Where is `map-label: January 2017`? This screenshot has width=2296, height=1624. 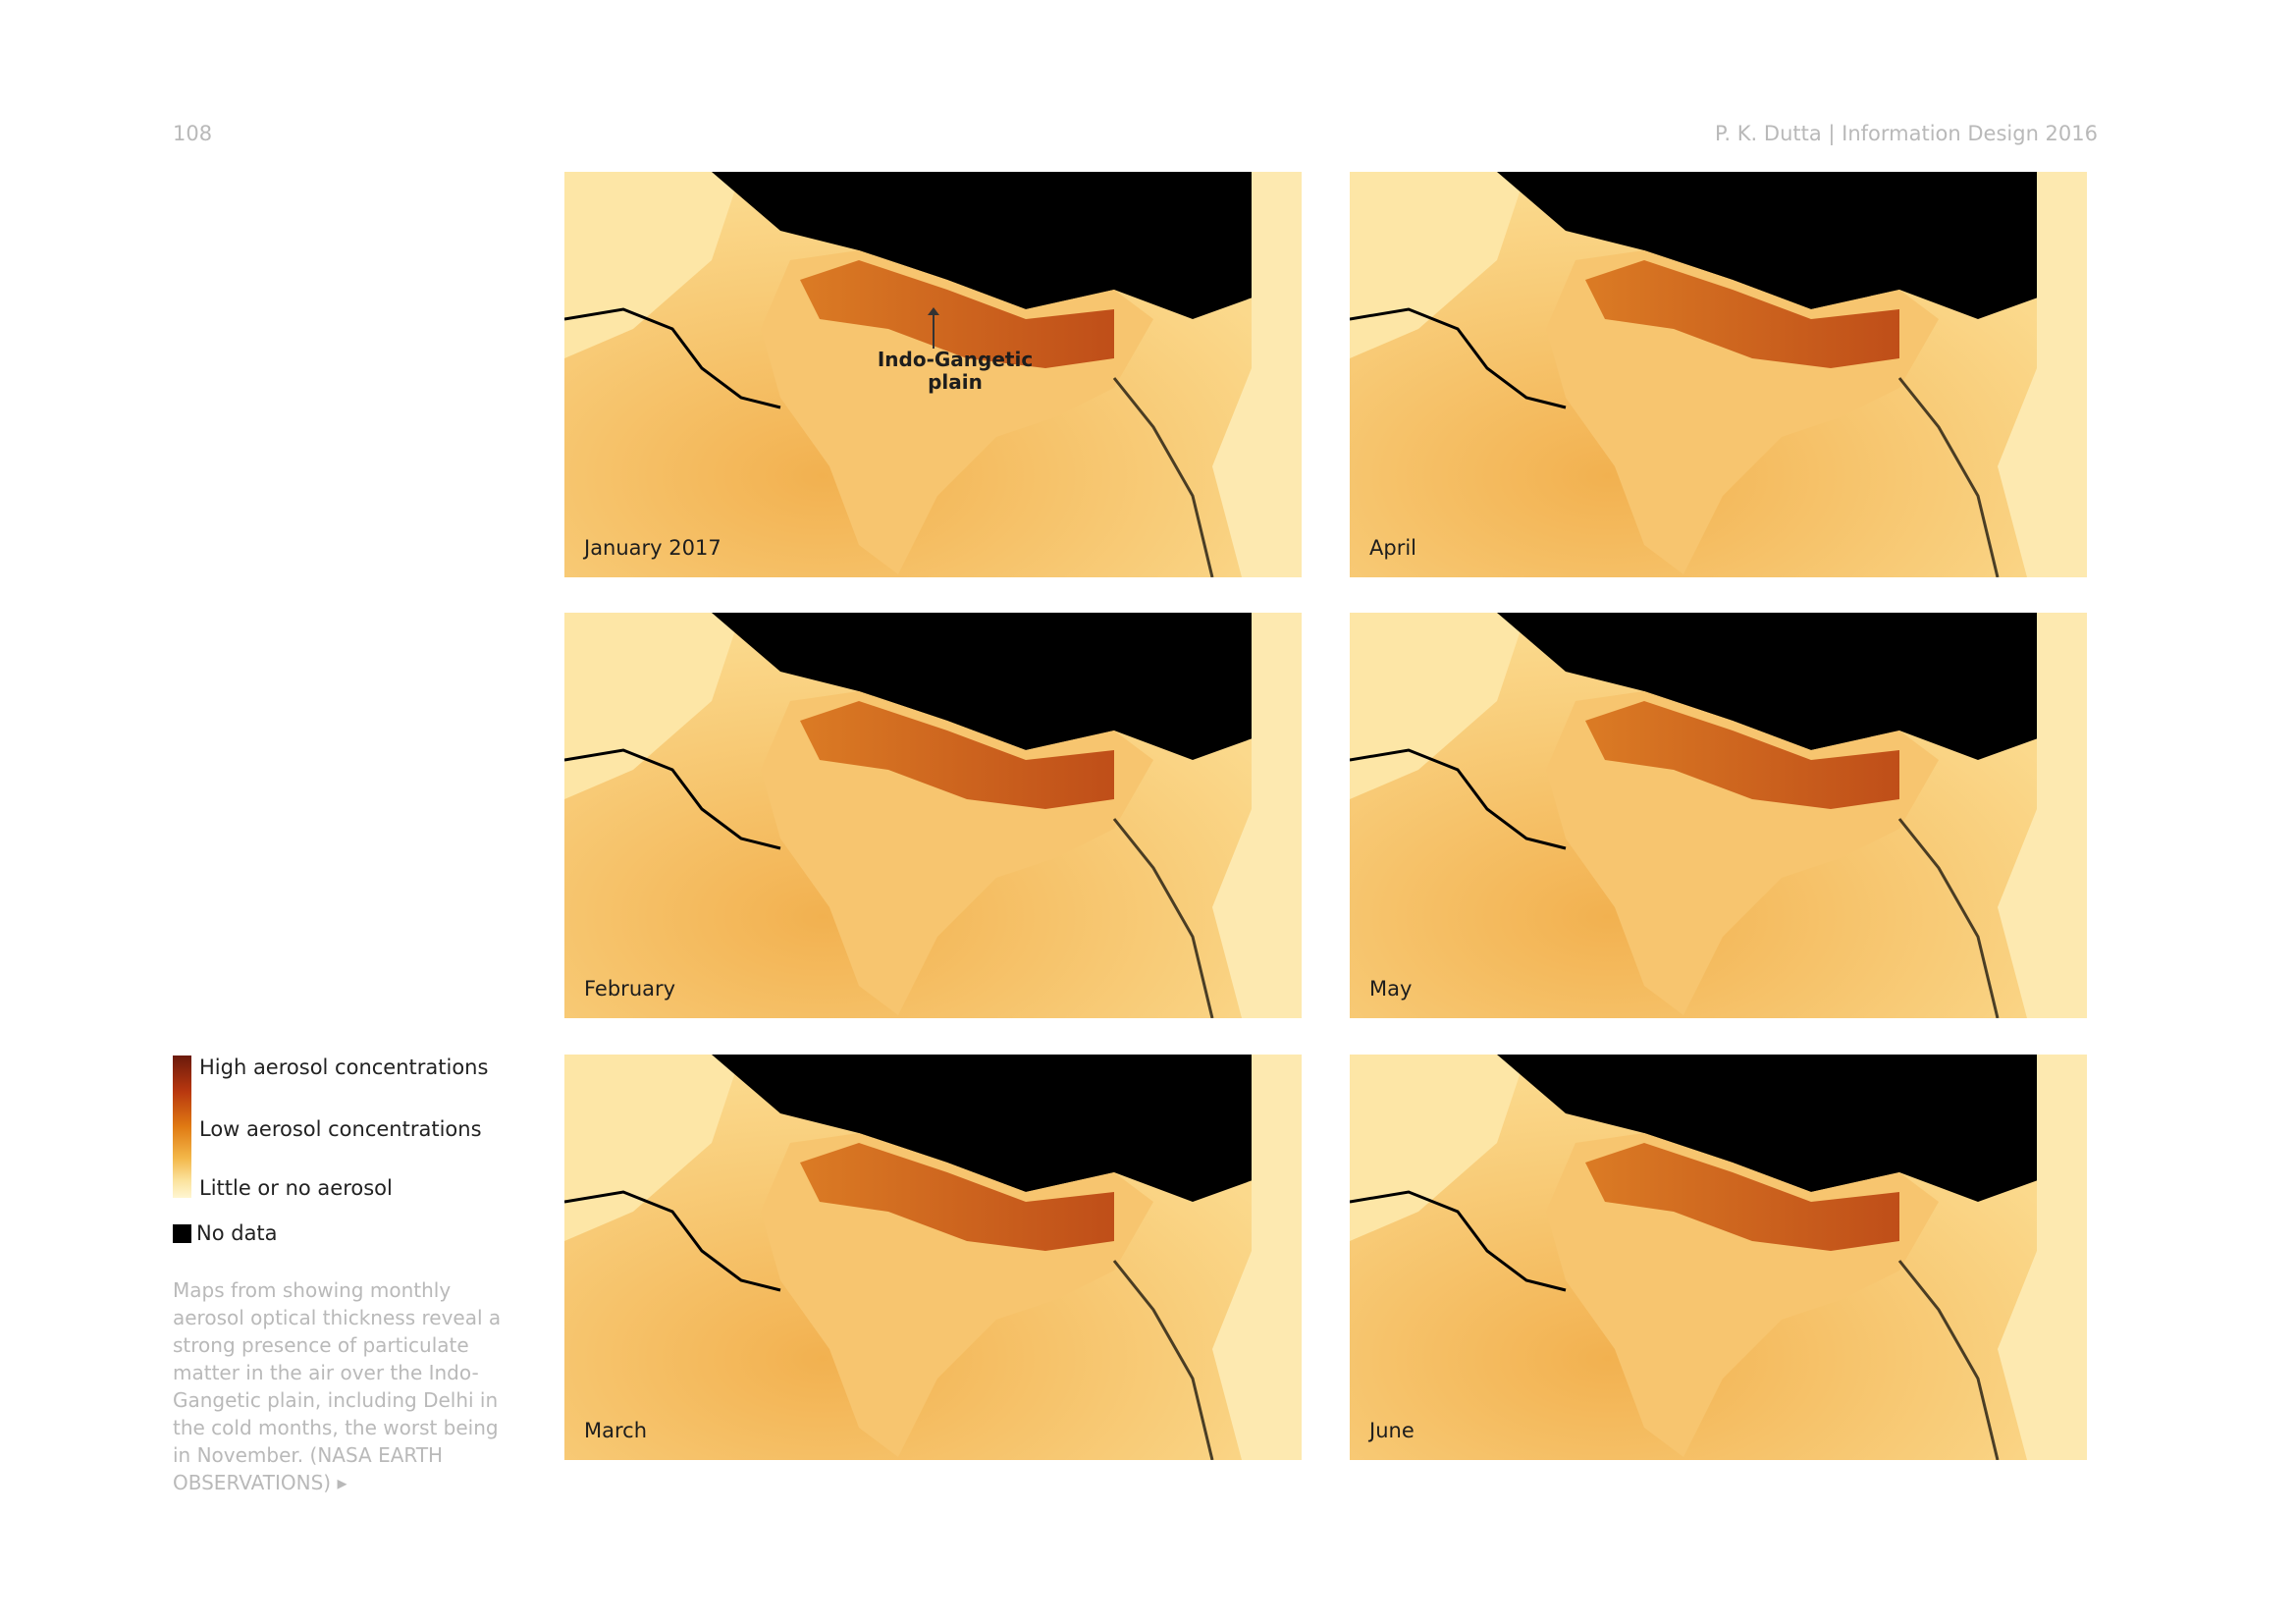 map-label: January 2017 is located at coordinates (652, 548).